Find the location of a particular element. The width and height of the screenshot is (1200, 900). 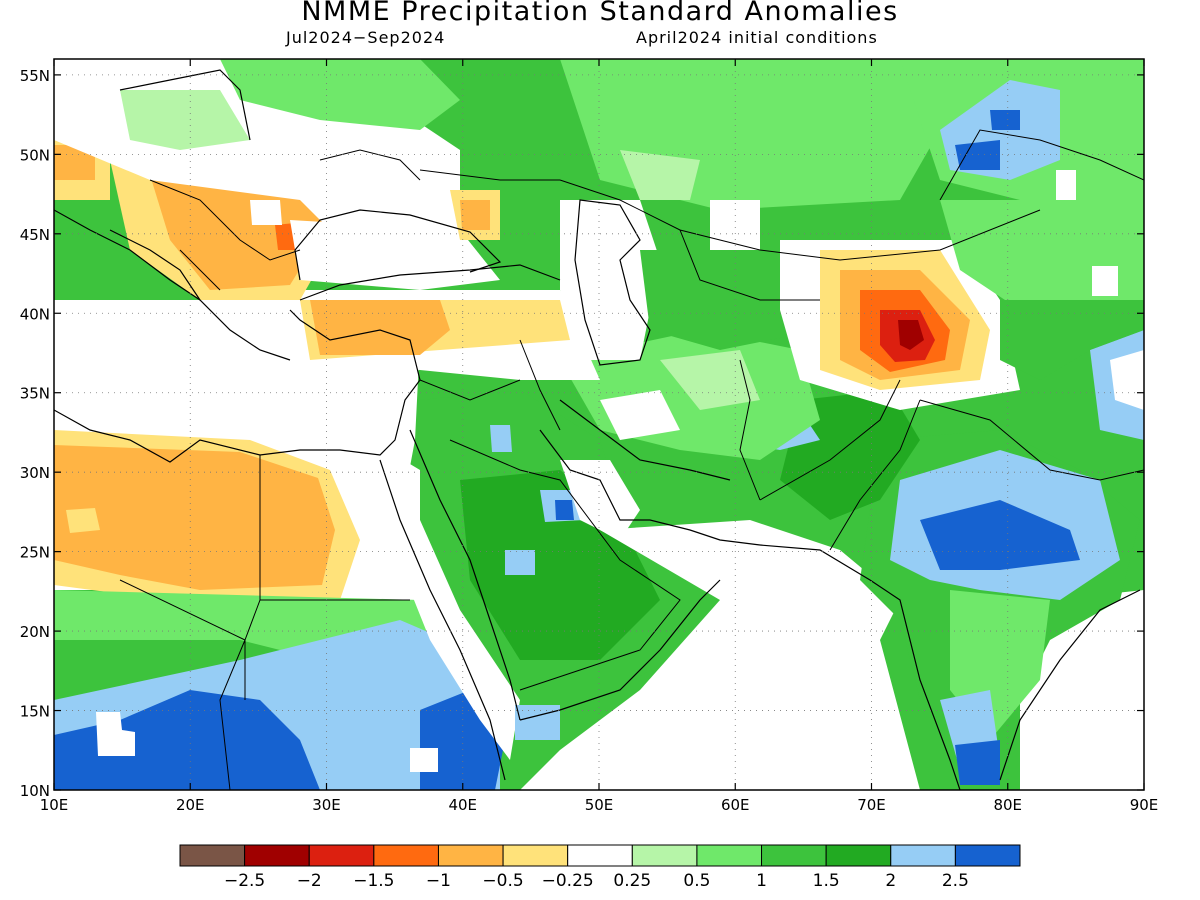

sudan-west-border is located at coordinates (232, 715).